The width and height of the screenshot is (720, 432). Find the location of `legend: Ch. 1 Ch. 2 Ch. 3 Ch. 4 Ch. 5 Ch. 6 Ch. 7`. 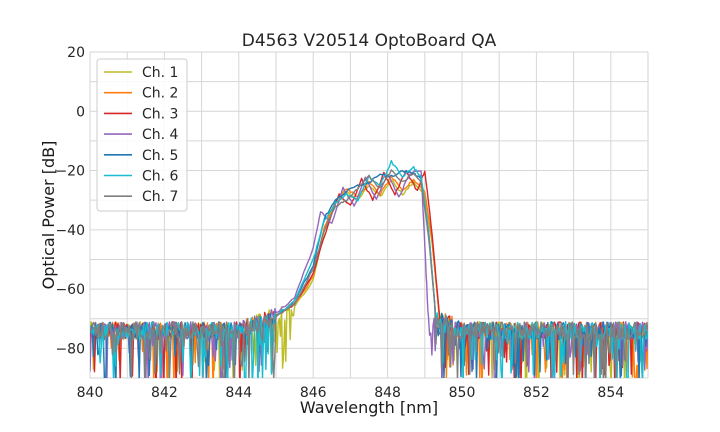

legend: Ch. 1 Ch. 2 Ch. 3 Ch. 4 Ch. 5 Ch. 6 Ch. 7 is located at coordinates (142, 135).